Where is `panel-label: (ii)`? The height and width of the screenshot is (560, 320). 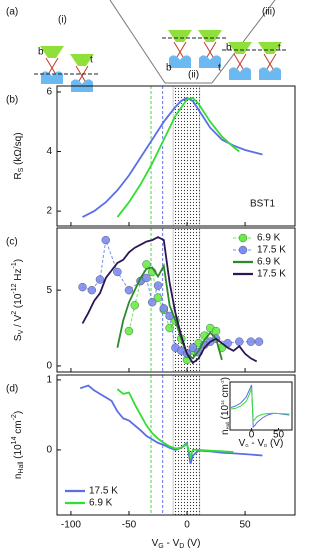 panel-label: (ii) is located at coordinates (193, 75).